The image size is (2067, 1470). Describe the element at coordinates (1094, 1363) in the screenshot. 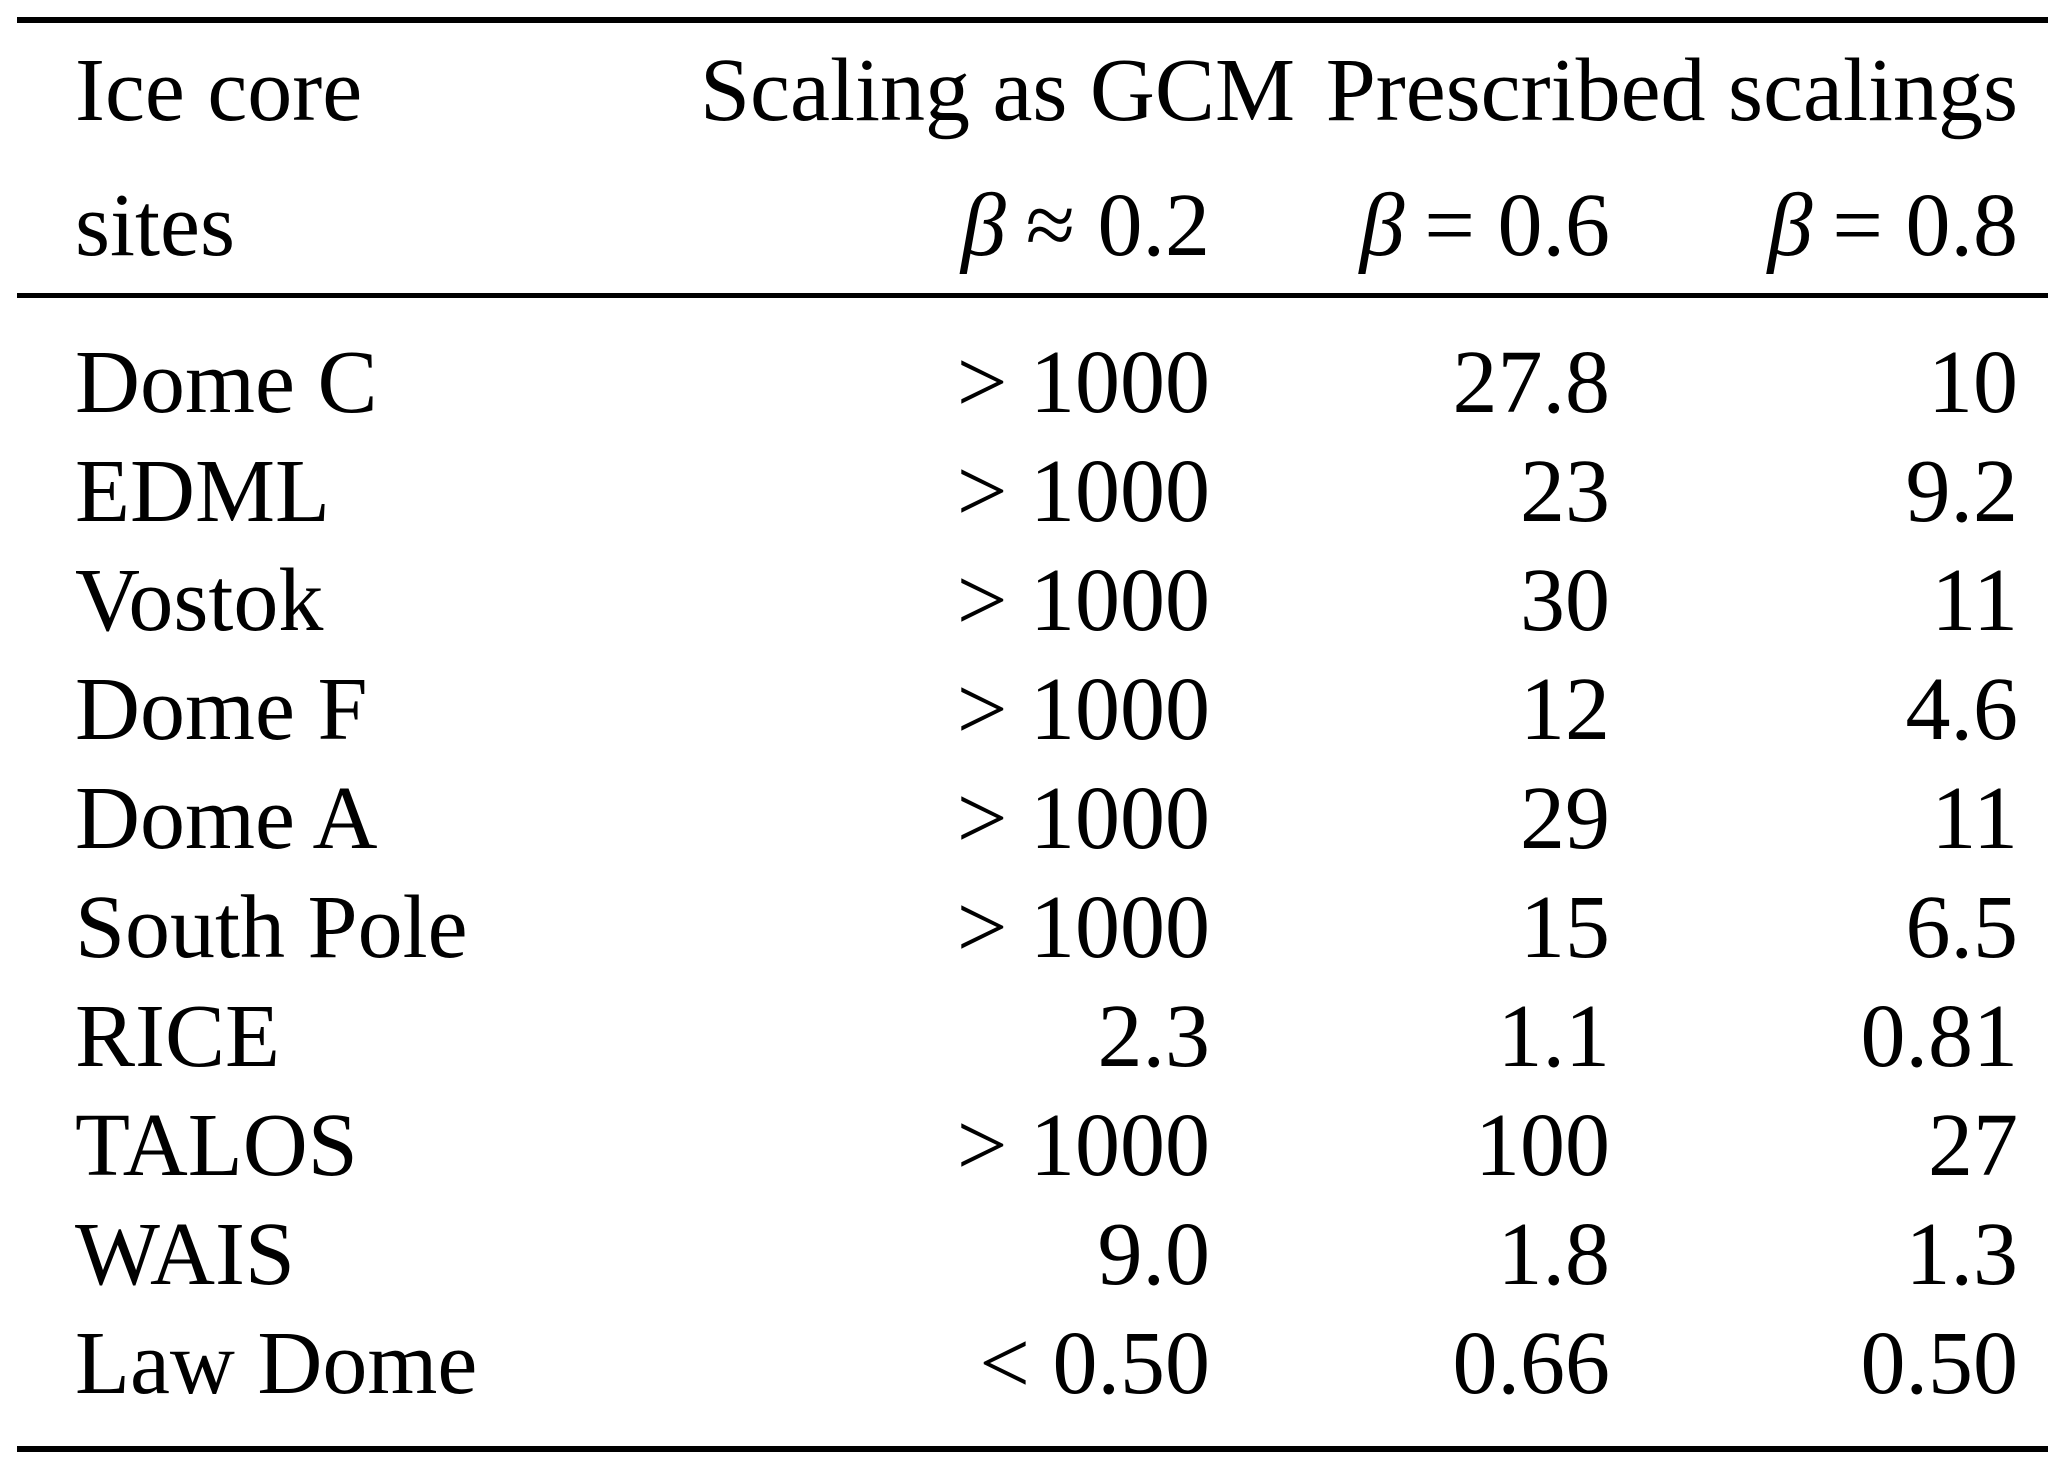

I see `gcm-value: < 0.50` at that location.